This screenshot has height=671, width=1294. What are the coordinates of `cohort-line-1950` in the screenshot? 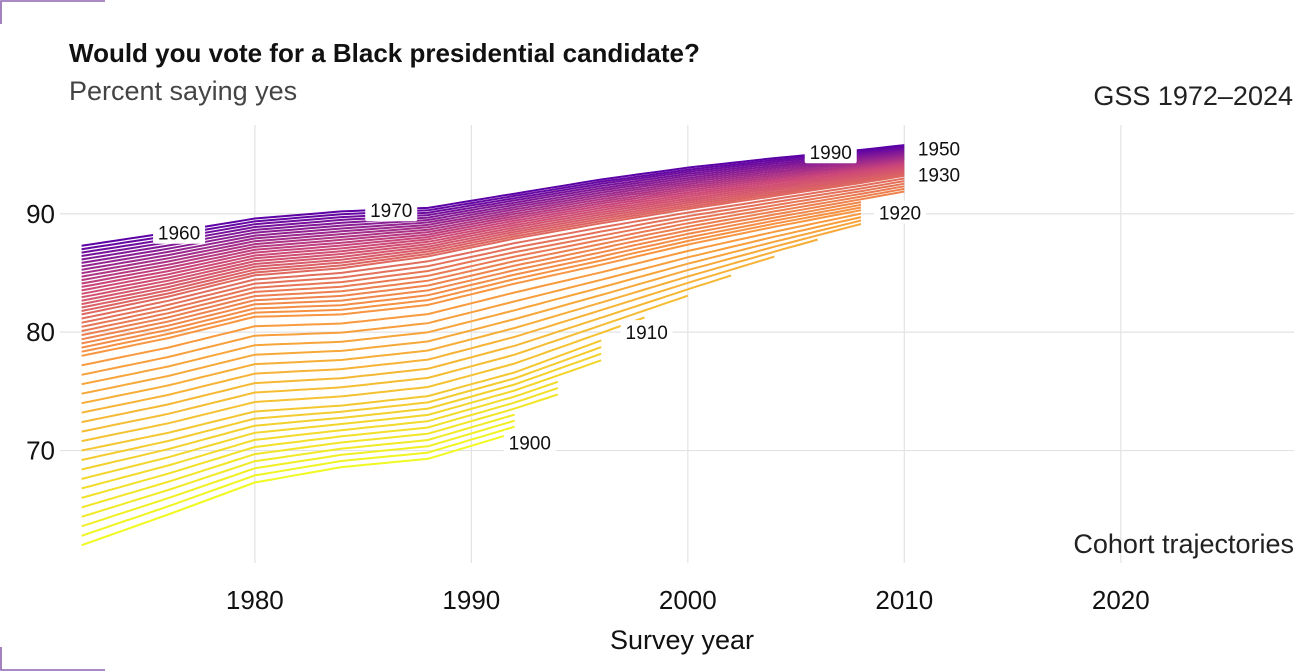 It's located at (493, 195).